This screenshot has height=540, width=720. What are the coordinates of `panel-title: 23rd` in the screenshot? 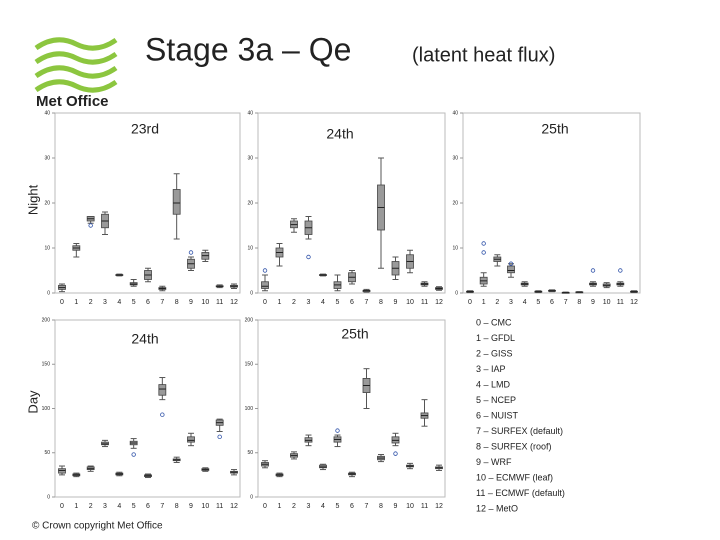 It's located at (145, 129).